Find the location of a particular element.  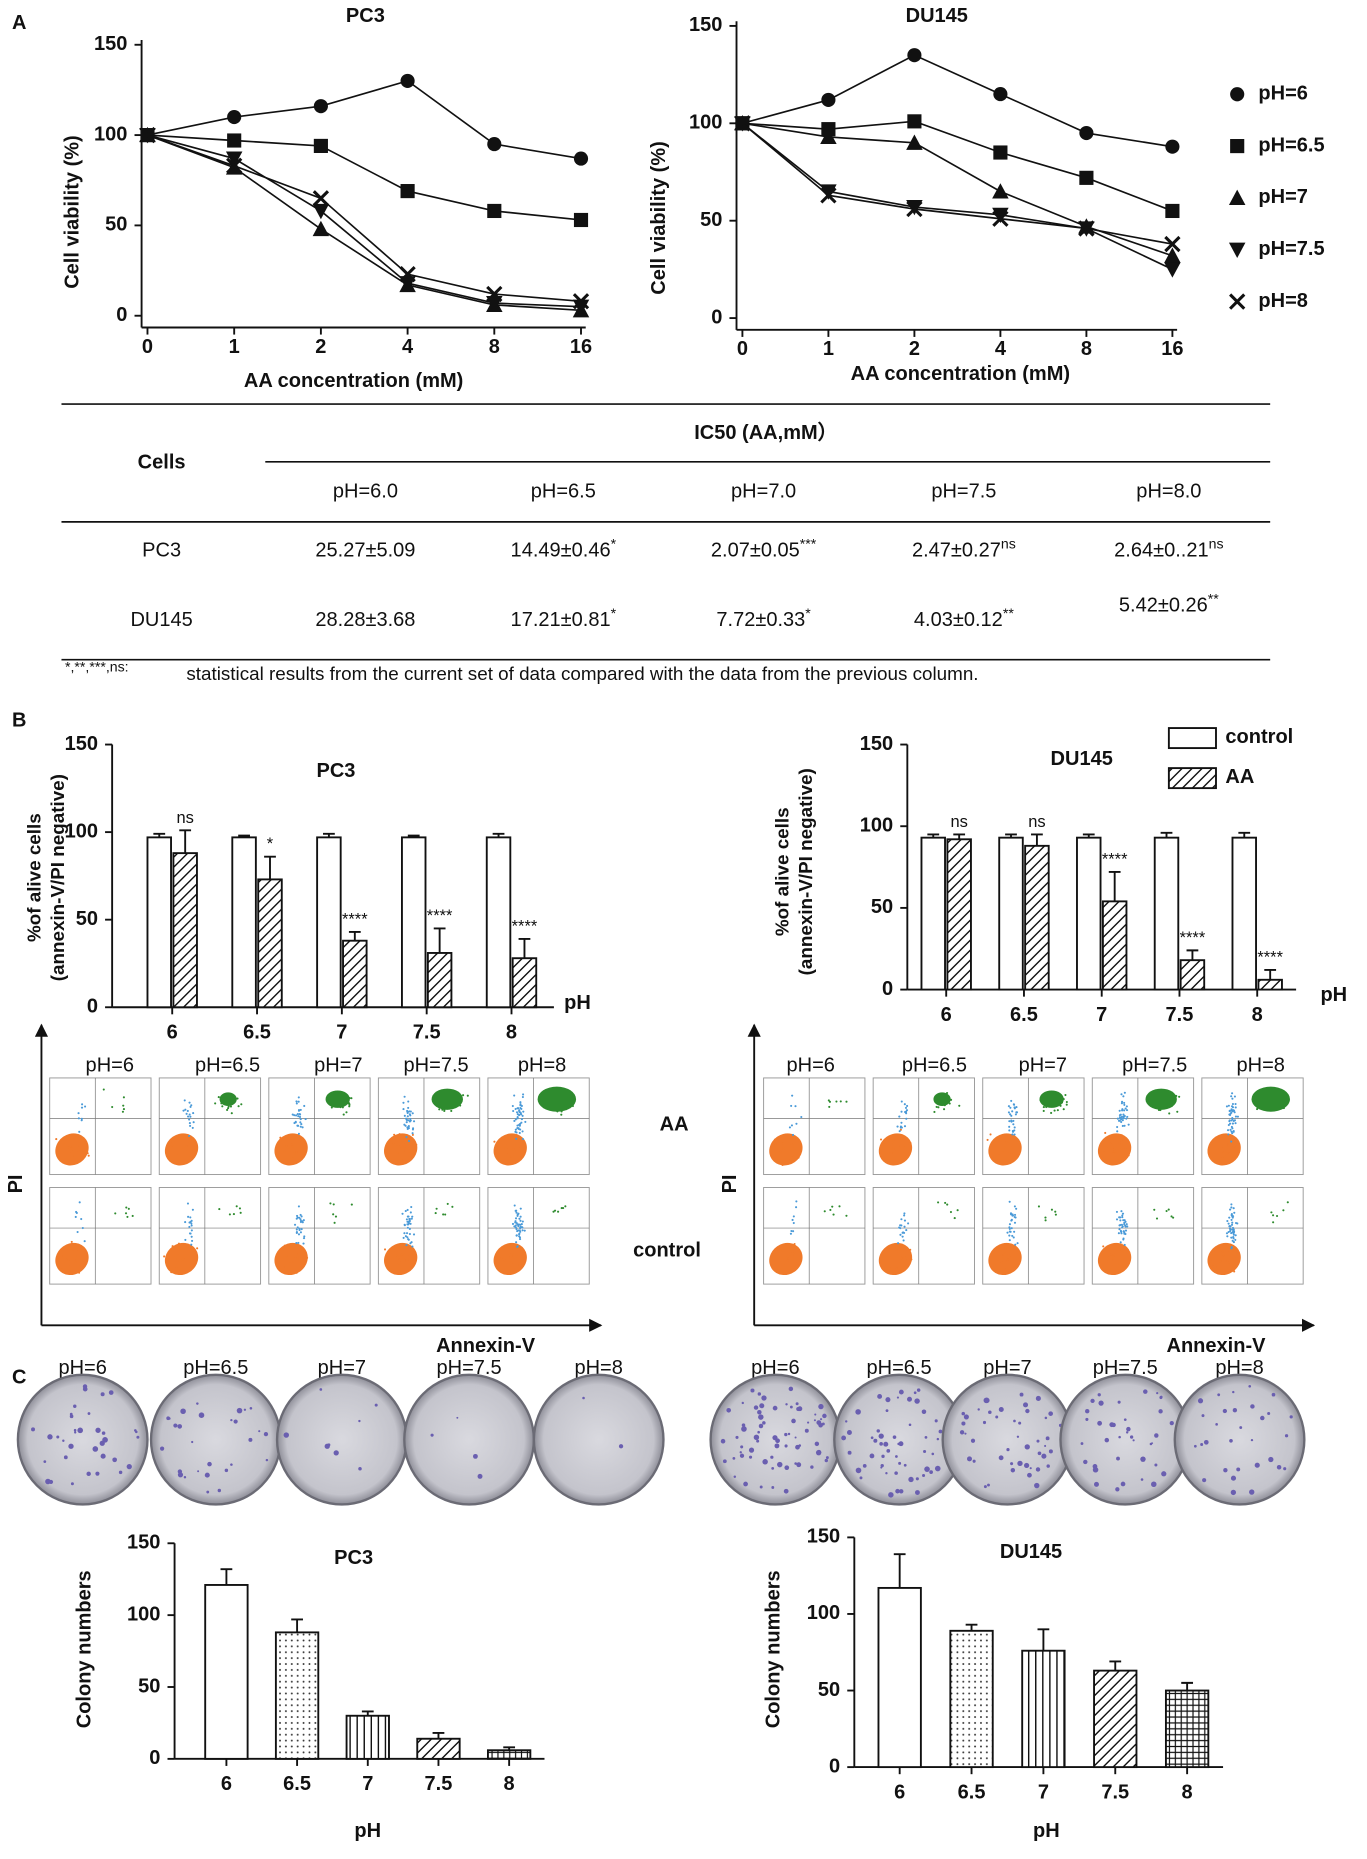

legend-marker is located at coordinates (1237, 301).